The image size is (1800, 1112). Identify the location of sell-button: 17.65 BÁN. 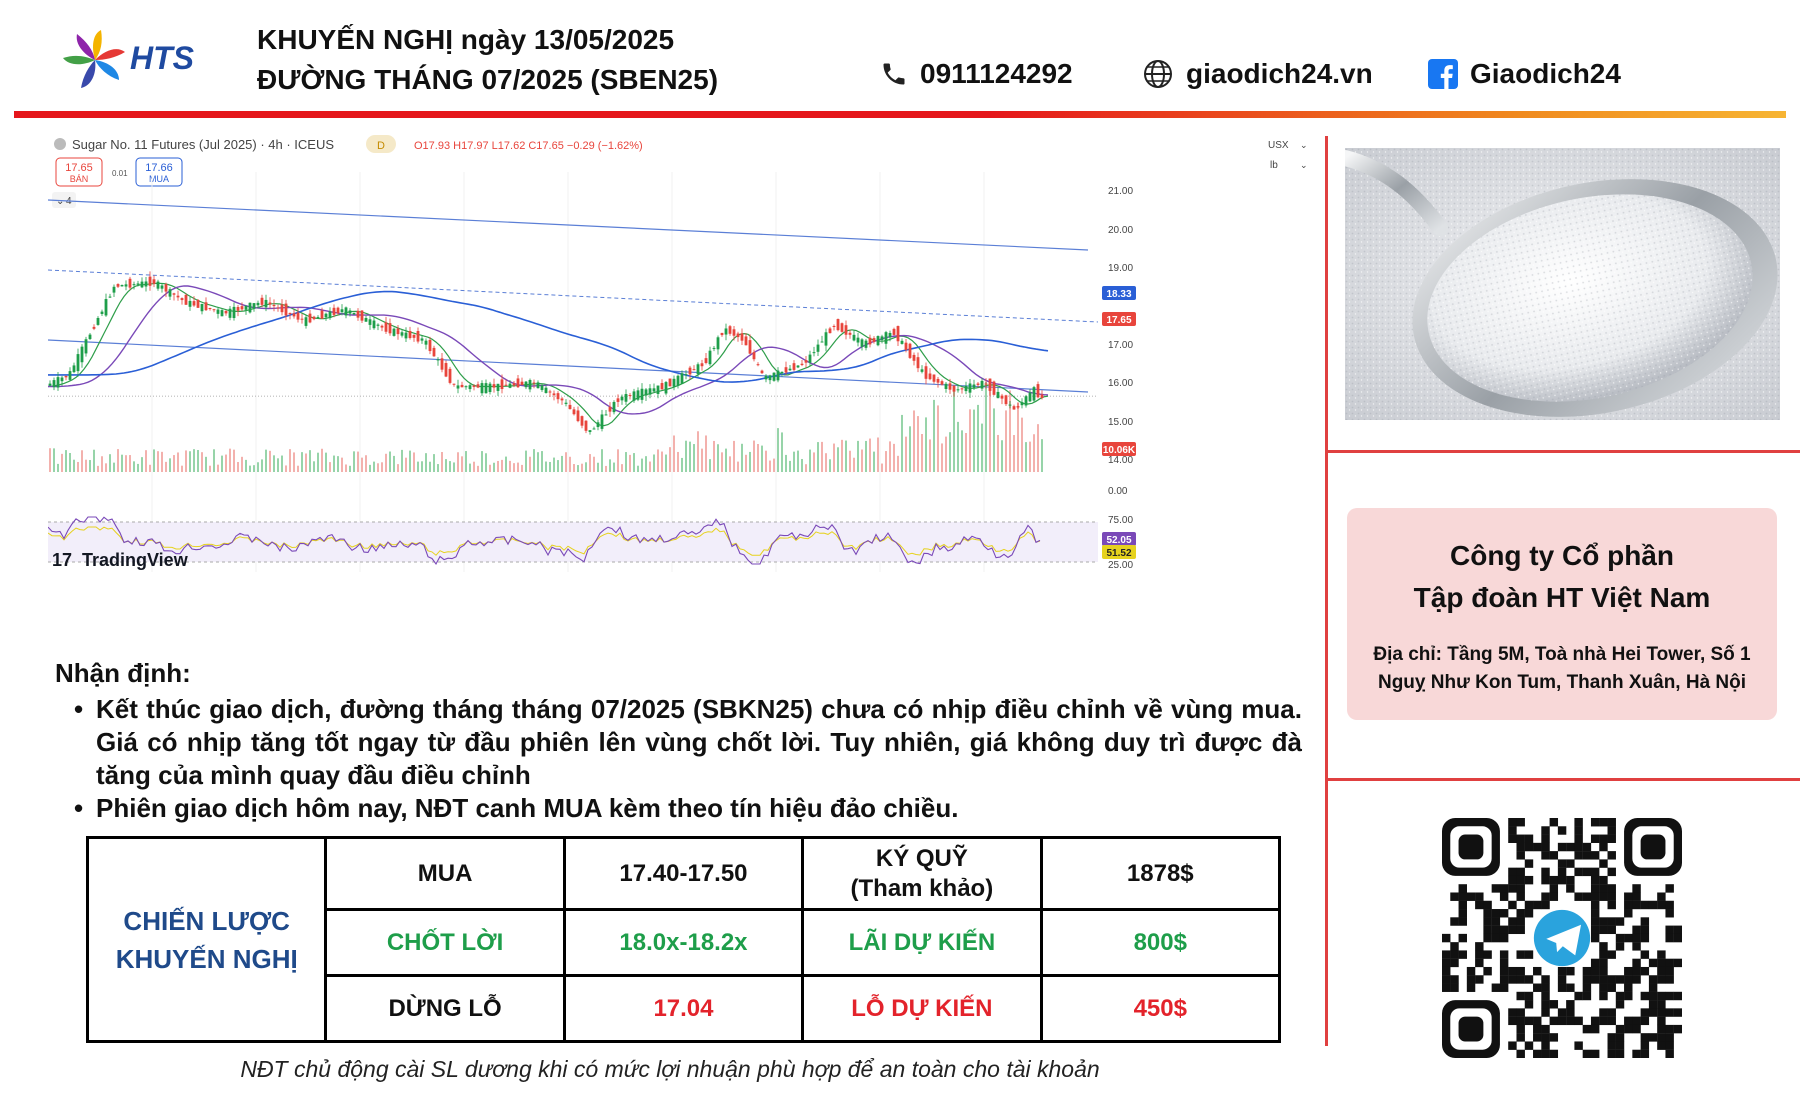
(79, 172).